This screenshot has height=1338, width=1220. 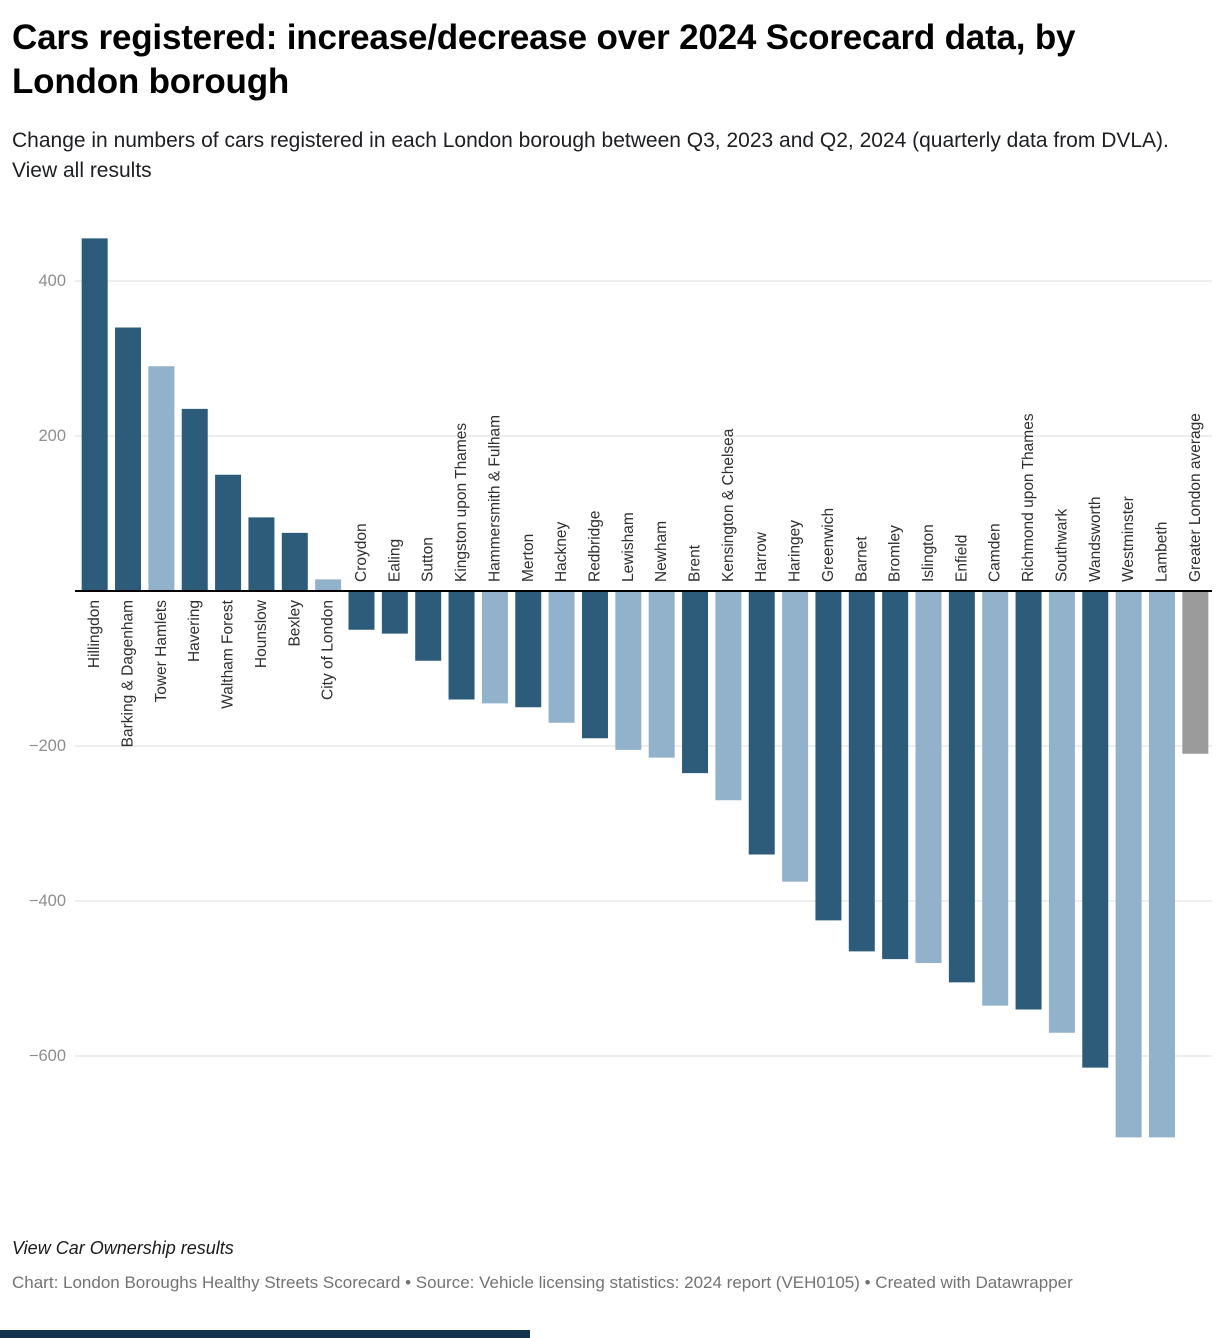 What do you see at coordinates (795, 551) in the screenshot?
I see `bar-label: Haringey` at bounding box center [795, 551].